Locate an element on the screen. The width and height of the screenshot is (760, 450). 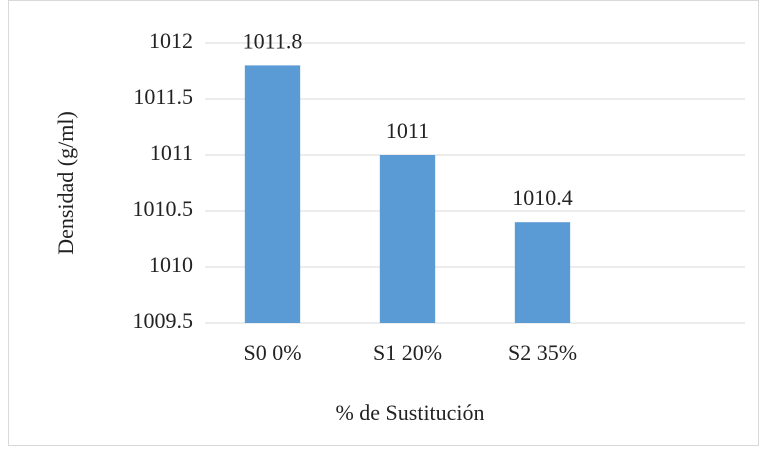
data-label: 1011.8 is located at coordinates (273, 40).